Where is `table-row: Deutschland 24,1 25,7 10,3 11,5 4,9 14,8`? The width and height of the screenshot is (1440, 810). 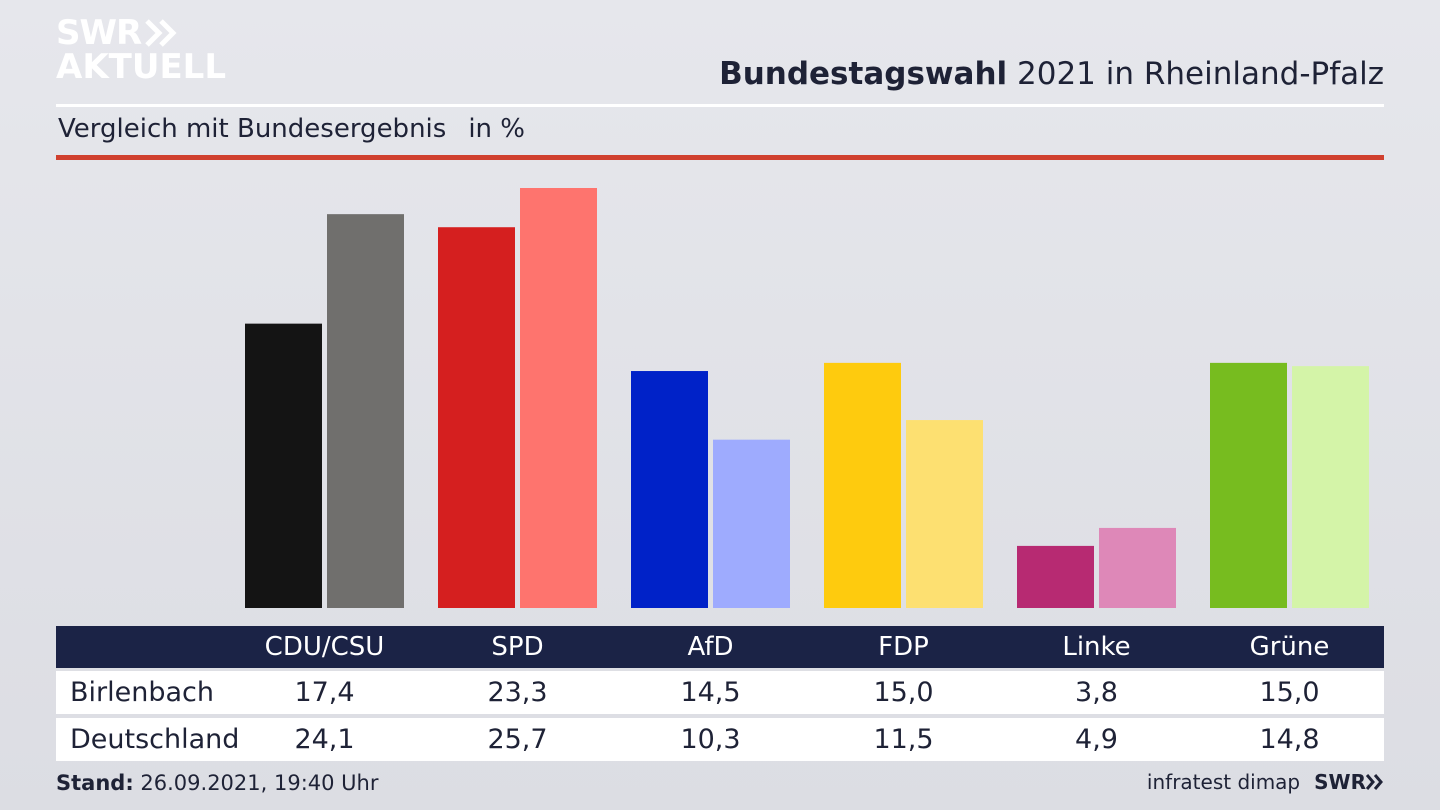
table-row: Deutschland 24,1 25,7 10,3 11,5 4,9 14,8 is located at coordinates (720, 739).